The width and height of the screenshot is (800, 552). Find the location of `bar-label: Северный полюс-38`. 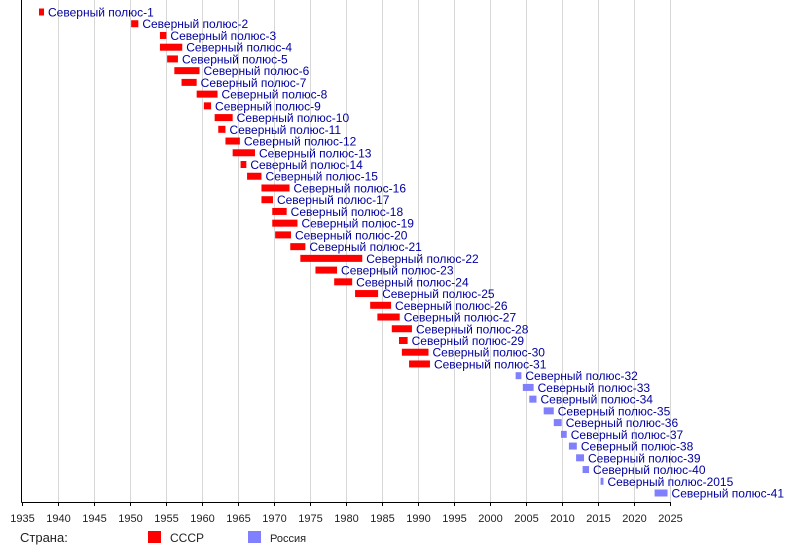

bar-label: Северный полюс-38 is located at coordinates (637, 447).